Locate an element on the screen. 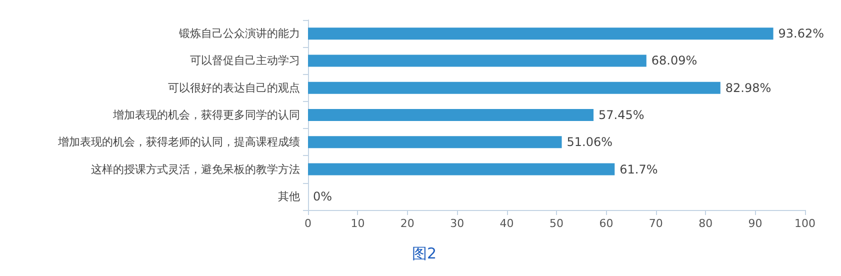  y-tick-label: 锻炼自己公众演讲的能力 is located at coordinates (239, 33).